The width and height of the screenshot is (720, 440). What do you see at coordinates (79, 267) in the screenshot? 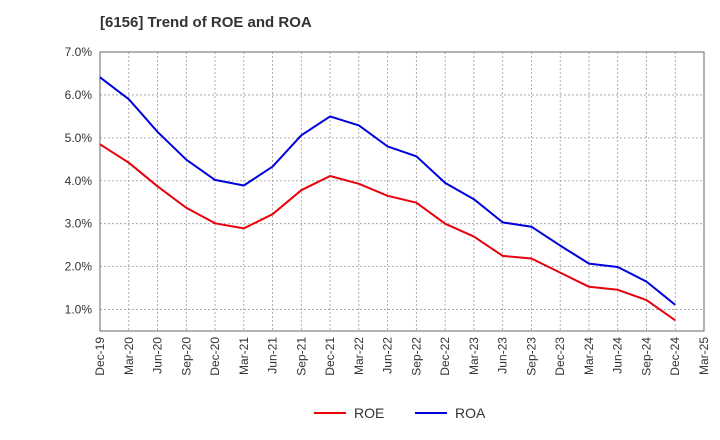
I see `y-tick-label: 2.0%` at bounding box center [79, 267].